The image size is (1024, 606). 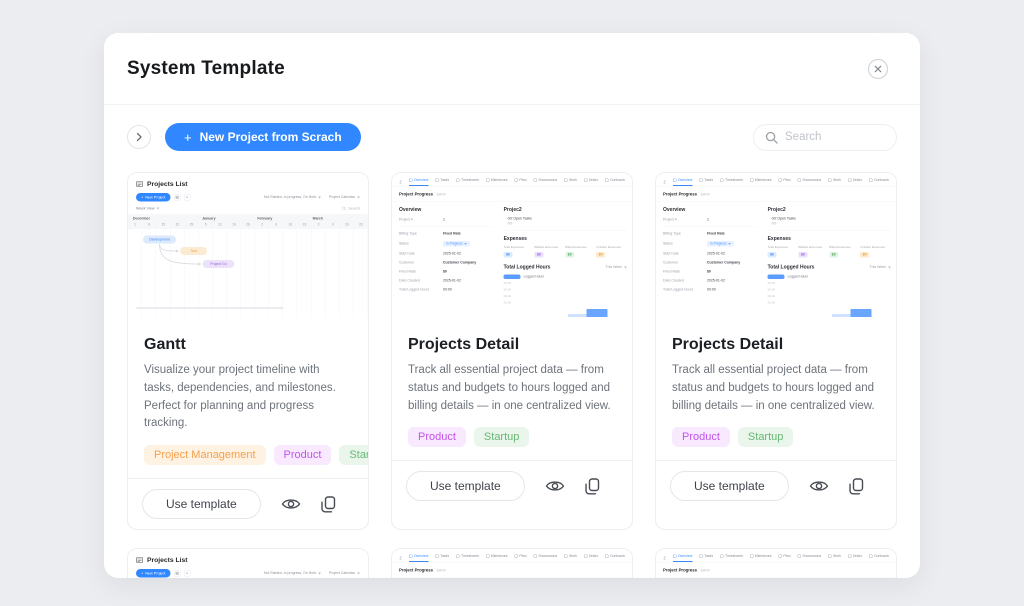 I want to click on search-icon, so click(x=771, y=137).